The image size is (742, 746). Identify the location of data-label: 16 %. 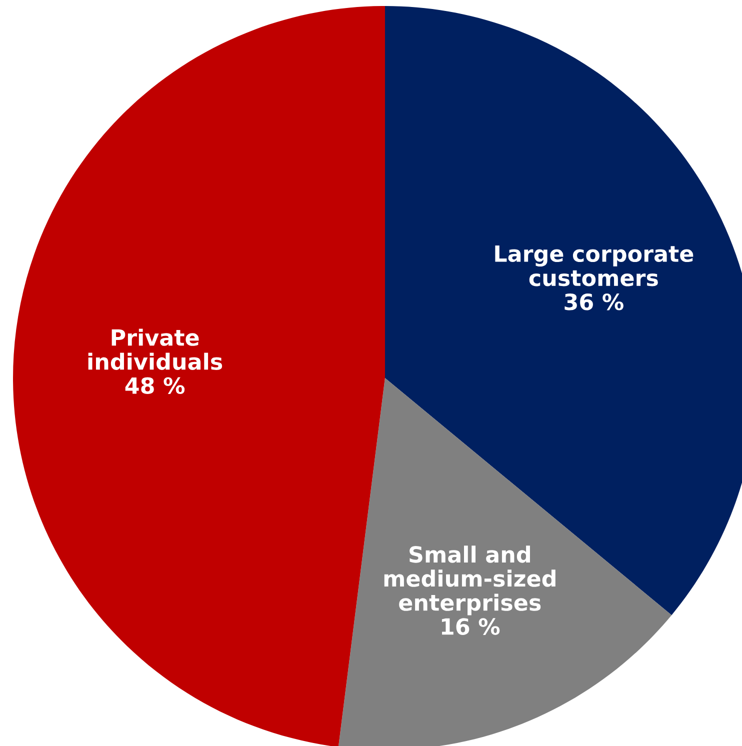
(471, 626).